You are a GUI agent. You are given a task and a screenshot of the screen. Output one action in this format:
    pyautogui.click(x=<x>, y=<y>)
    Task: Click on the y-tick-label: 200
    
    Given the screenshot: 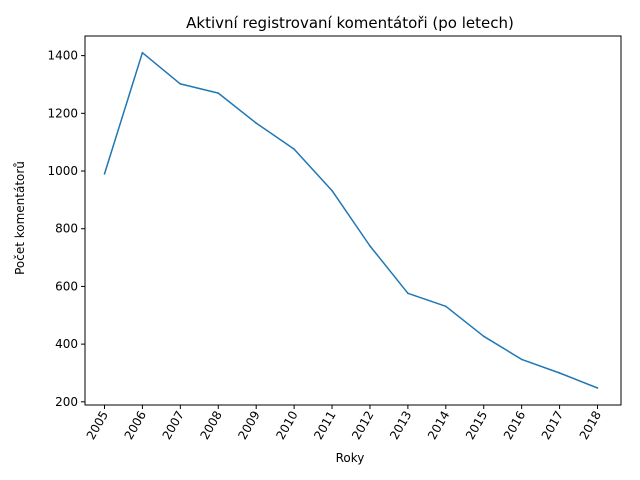 What is the action you would take?
    pyautogui.click(x=66, y=402)
    